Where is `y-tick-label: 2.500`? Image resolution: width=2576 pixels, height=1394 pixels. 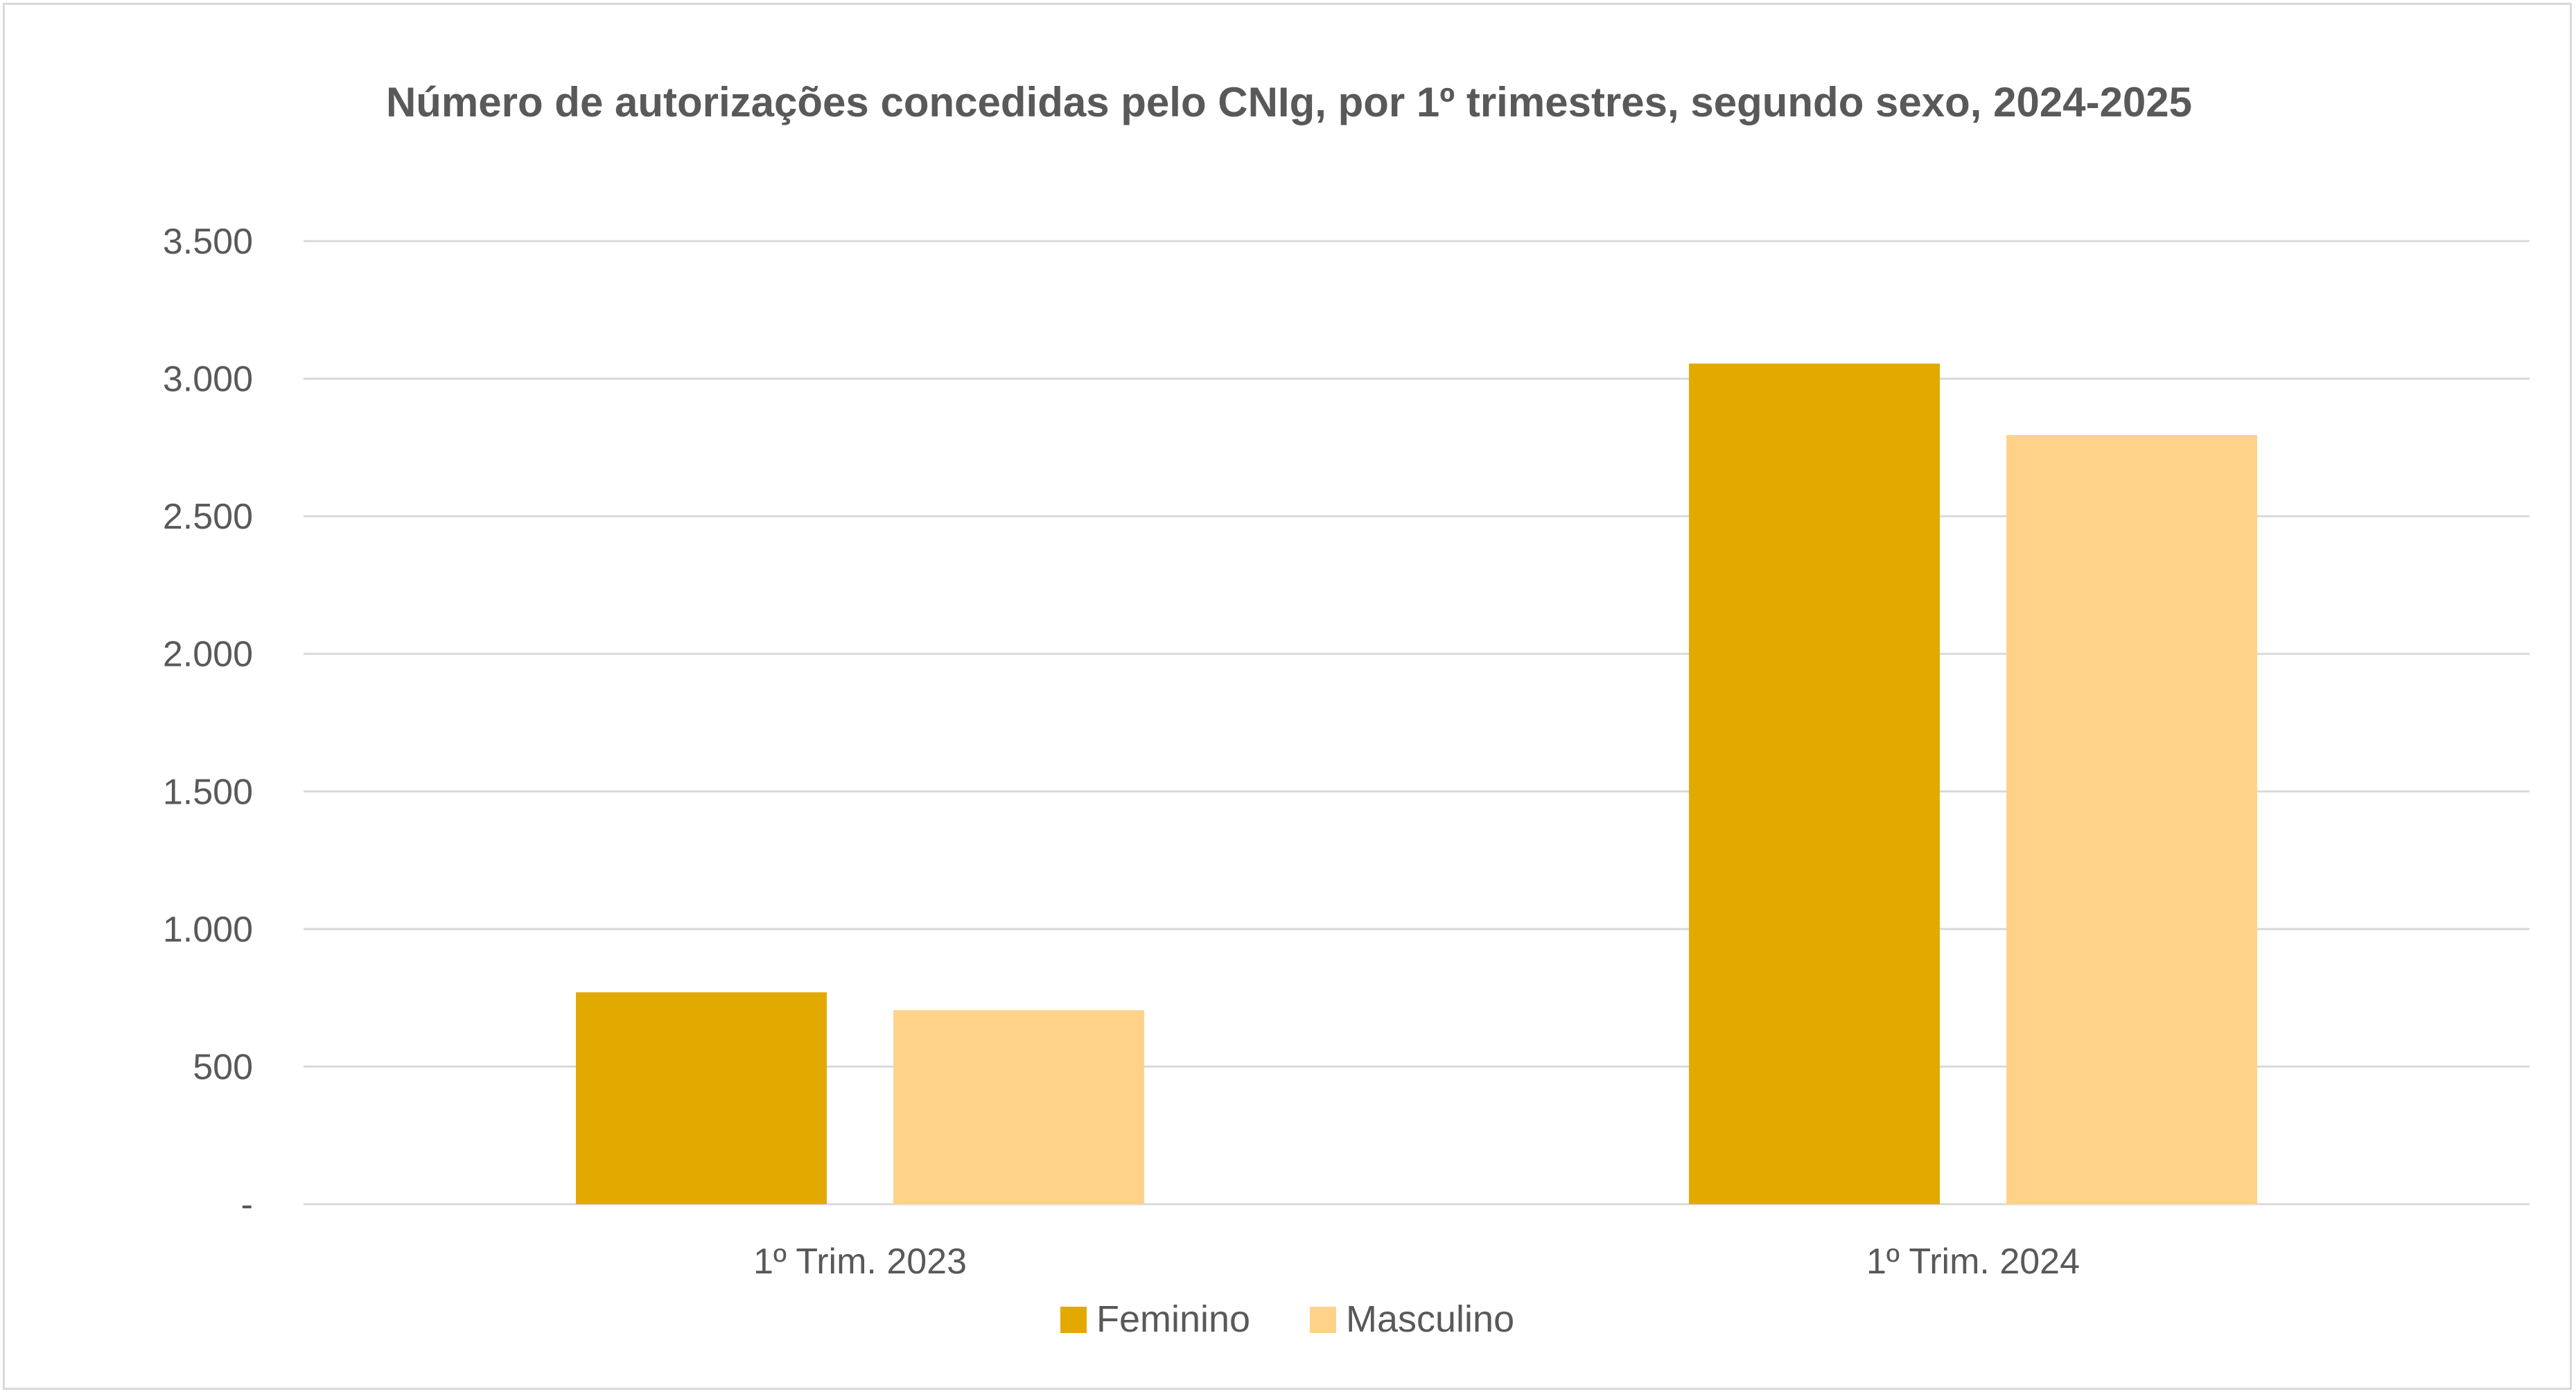
y-tick-label: 2.500 is located at coordinates (208, 517).